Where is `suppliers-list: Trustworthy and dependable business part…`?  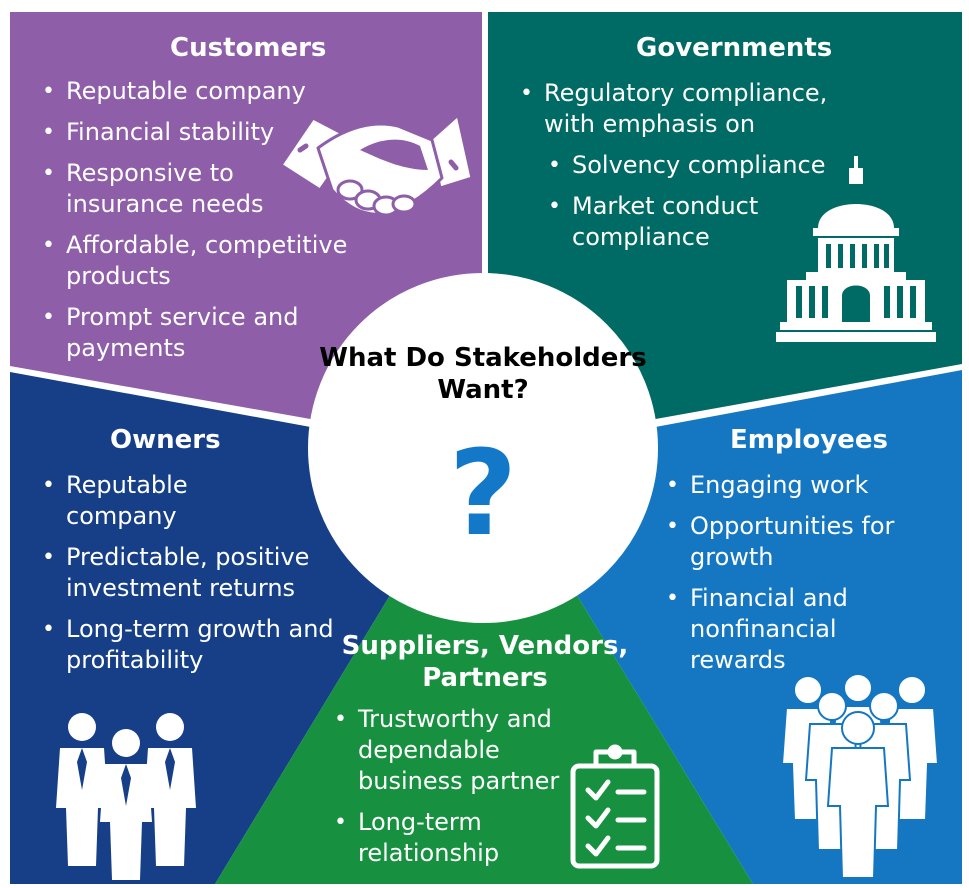 suppliers-list: Trustworthy and dependable business part… is located at coordinates (490, 786).